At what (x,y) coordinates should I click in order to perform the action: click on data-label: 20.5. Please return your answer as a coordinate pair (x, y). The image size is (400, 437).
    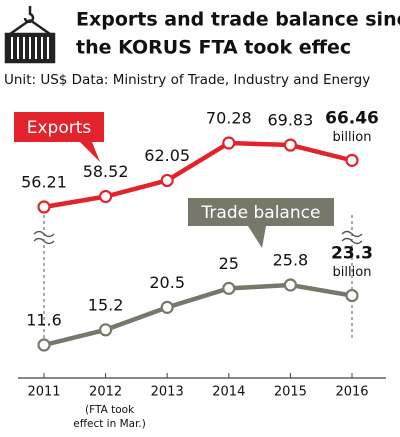
    Looking at the image, I should click on (167, 282).